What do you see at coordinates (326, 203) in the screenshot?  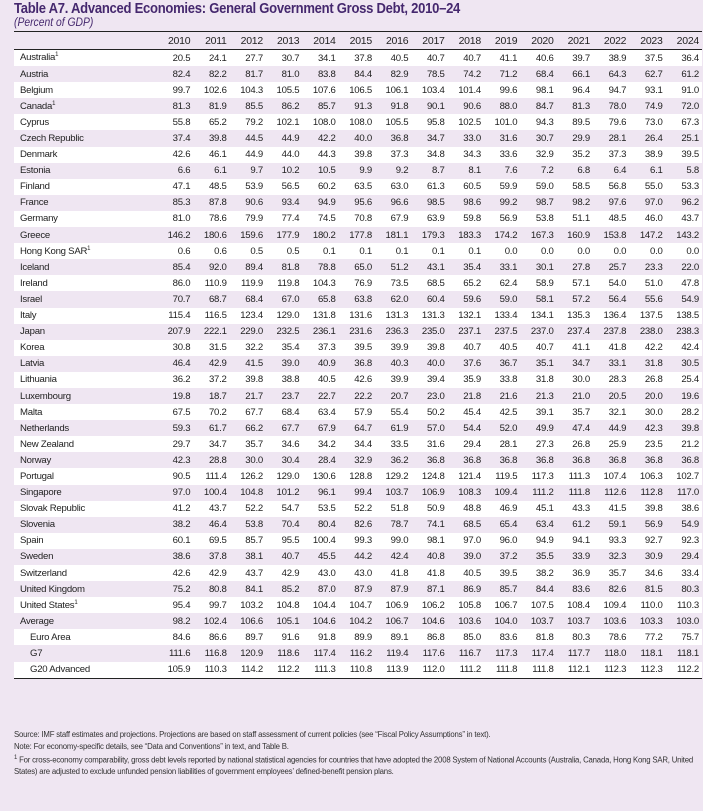 I see `value-cell: 94.9` at bounding box center [326, 203].